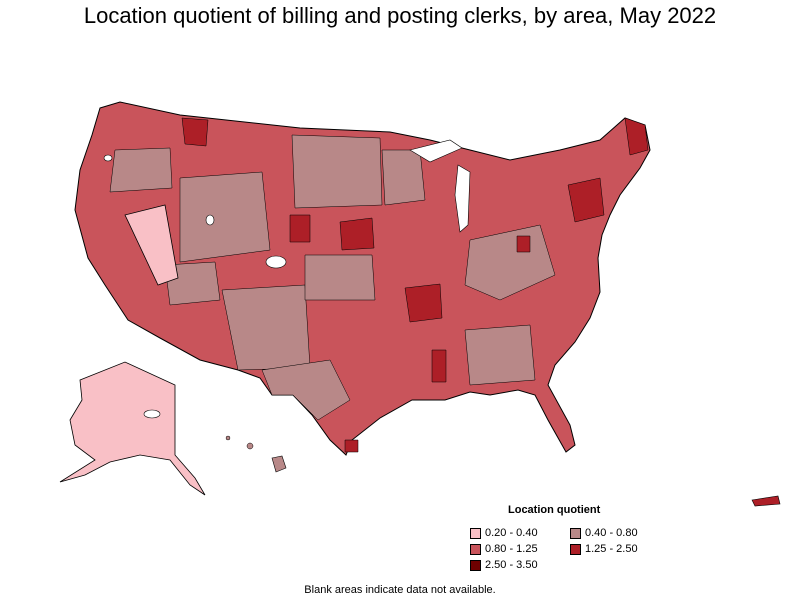 The image size is (800, 600). Describe the element at coordinates (337, 171) in the screenshot. I see `region-dakotas` at that location.